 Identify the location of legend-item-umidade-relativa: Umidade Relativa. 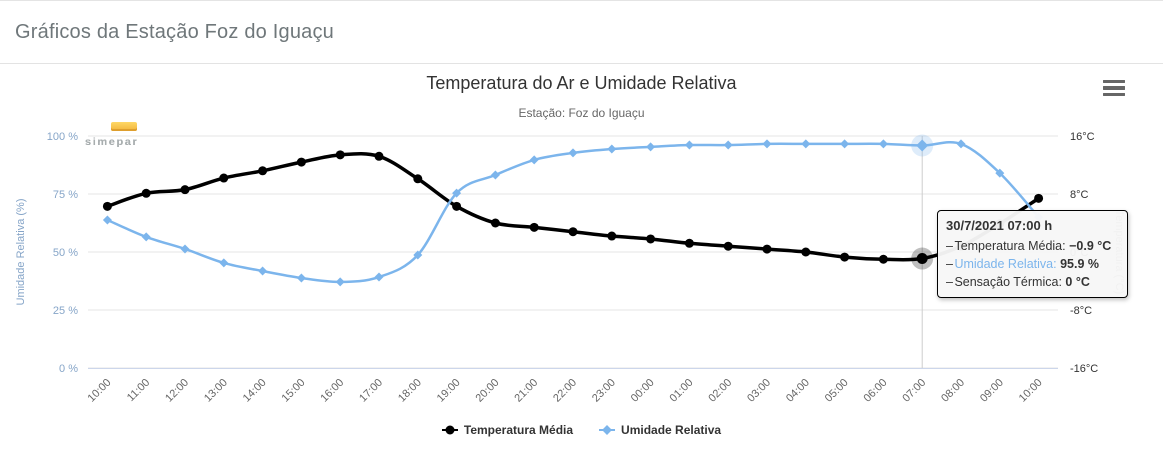
(660, 430).